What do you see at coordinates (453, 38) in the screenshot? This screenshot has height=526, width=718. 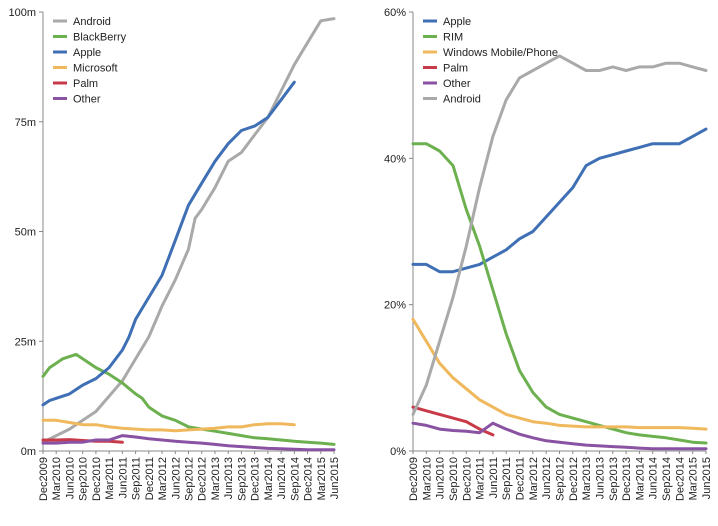 I see `legend-label: RIM` at bounding box center [453, 38].